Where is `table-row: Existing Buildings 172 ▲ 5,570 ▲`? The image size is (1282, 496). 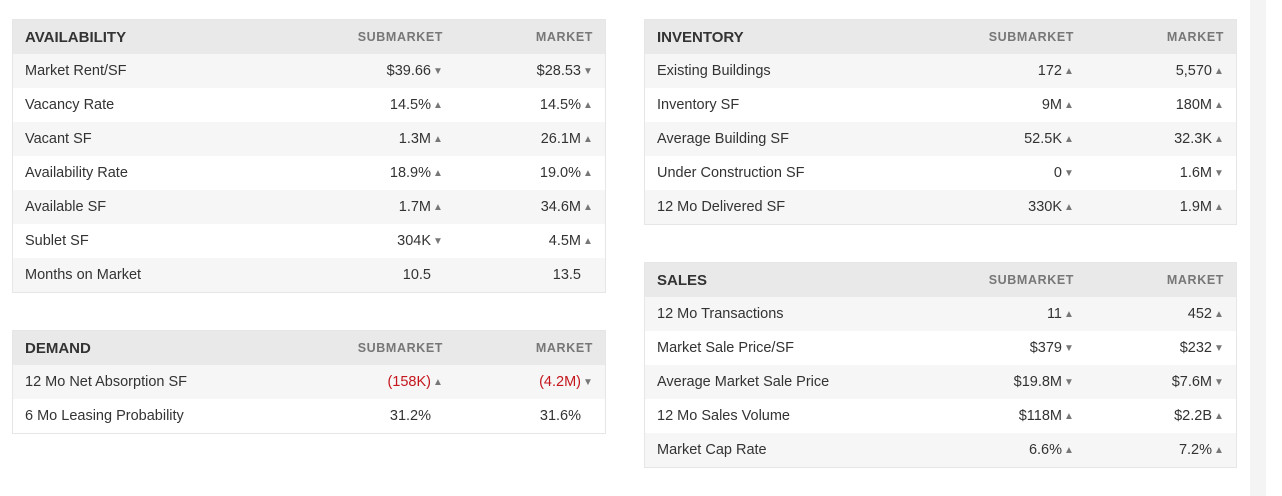
table-row: Existing Buildings 172 ▲ 5,570 ▲ is located at coordinates (940, 71).